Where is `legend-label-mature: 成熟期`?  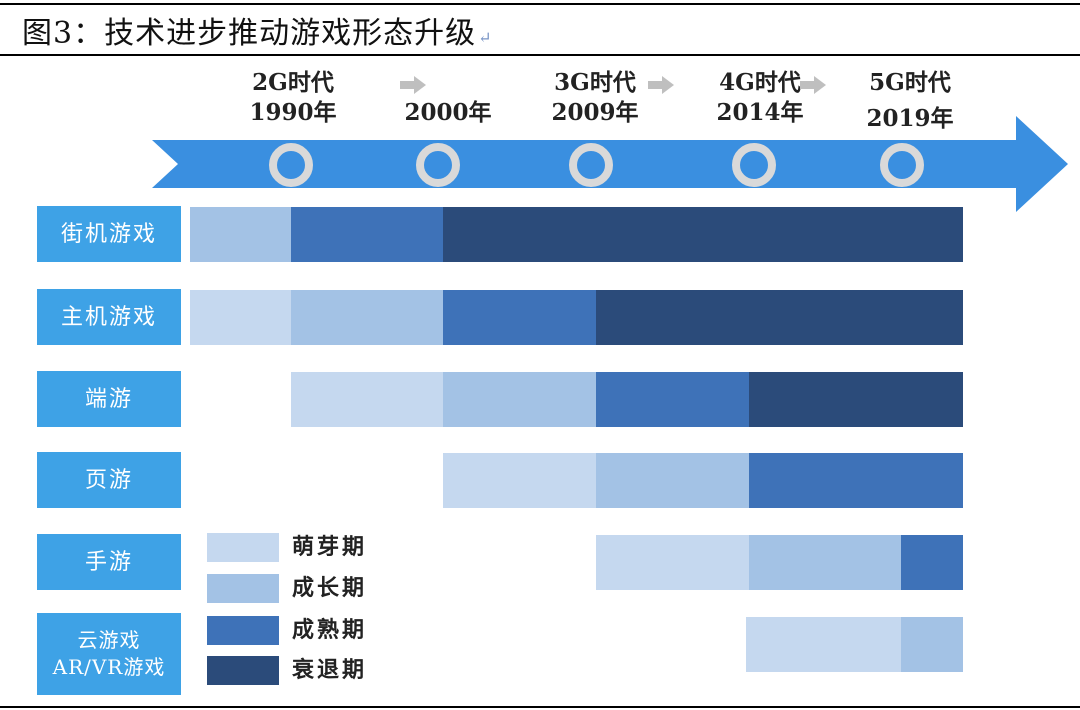
legend-label-mature: 成熟期 is located at coordinates (330, 630).